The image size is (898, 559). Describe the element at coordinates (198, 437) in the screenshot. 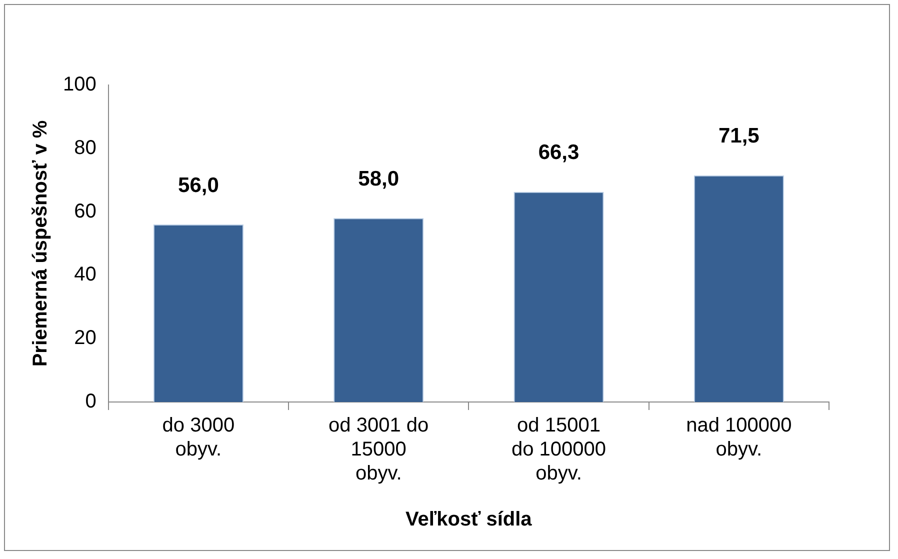

I see `x-tick-label: do 3000 obyv.` at that location.